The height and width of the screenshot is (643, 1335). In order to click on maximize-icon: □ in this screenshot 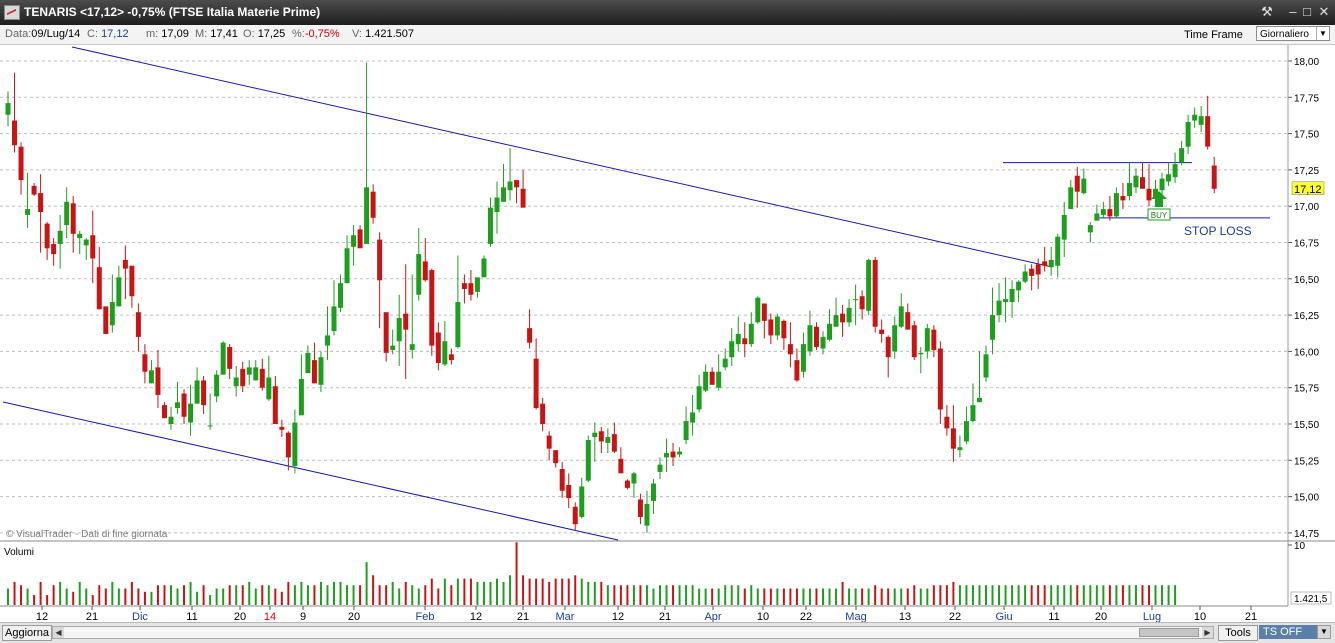, I will do `click(1307, 11)`.